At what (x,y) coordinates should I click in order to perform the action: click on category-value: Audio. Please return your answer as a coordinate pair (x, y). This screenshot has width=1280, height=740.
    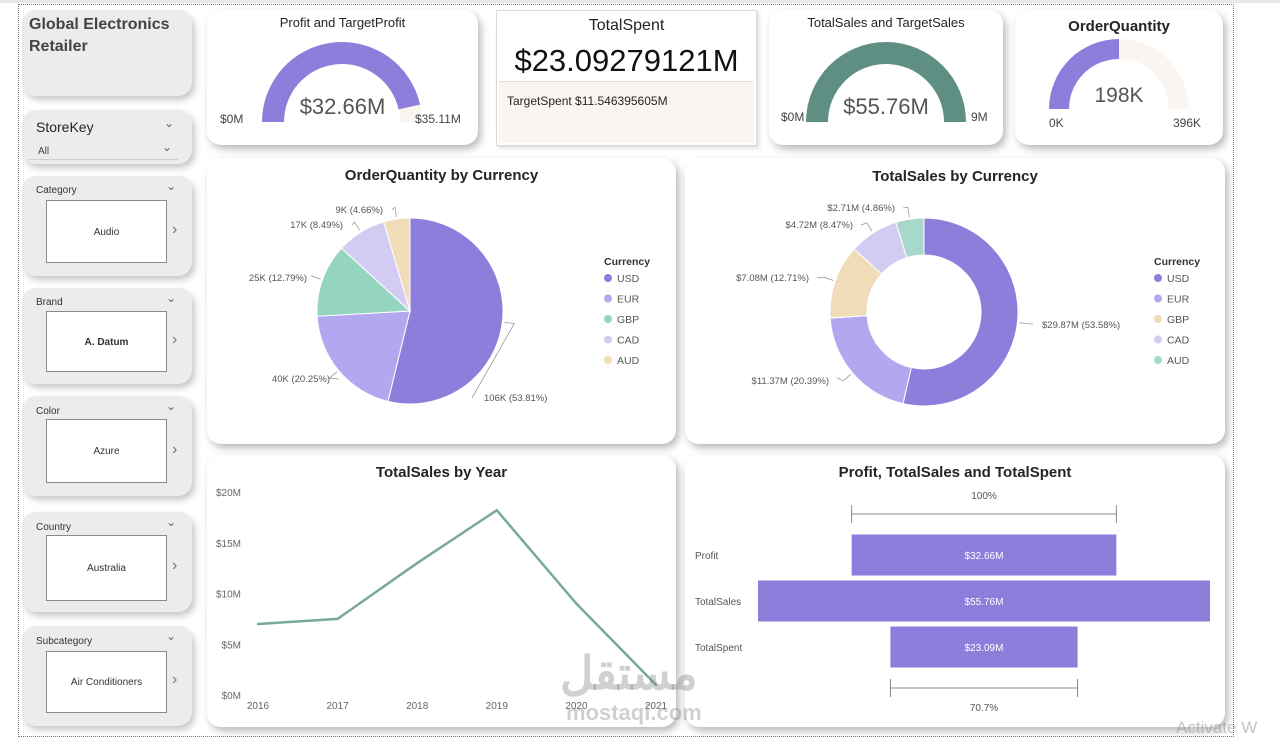
    Looking at the image, I should click on (106, 232).